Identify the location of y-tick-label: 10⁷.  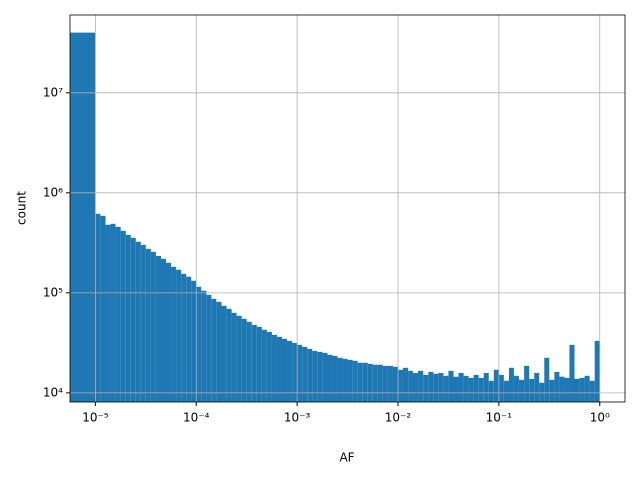
(53, 92).